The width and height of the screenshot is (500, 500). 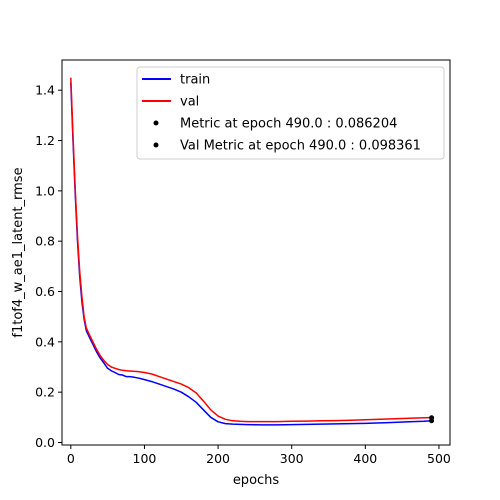 What do you see at coordinates (71, 458) in the screenshot?
I see `x-tick-label: 0` at bounding box center [71, 458].